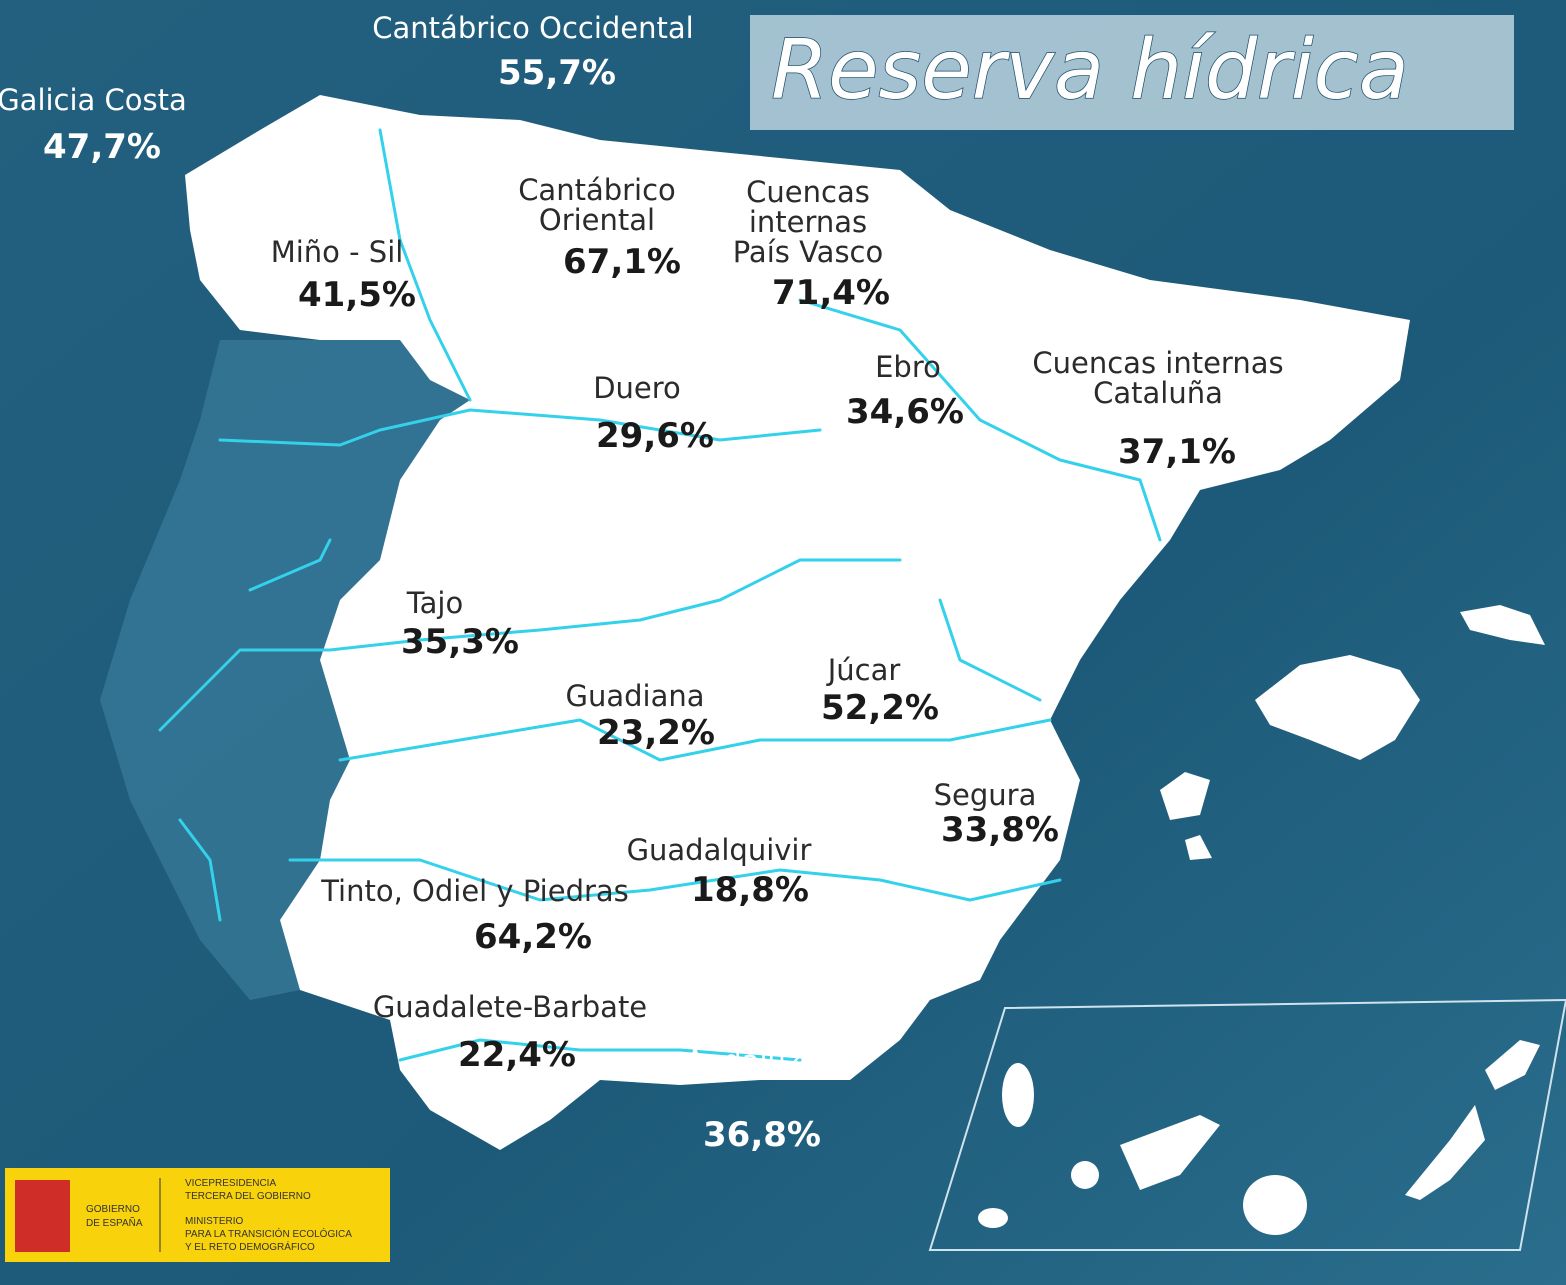 This screenshot has height=1285, width=1566. Describe the element at coordinates (114, 1222) in the screenshot. I see `logo-text: DE ESPAÑA` at that location.